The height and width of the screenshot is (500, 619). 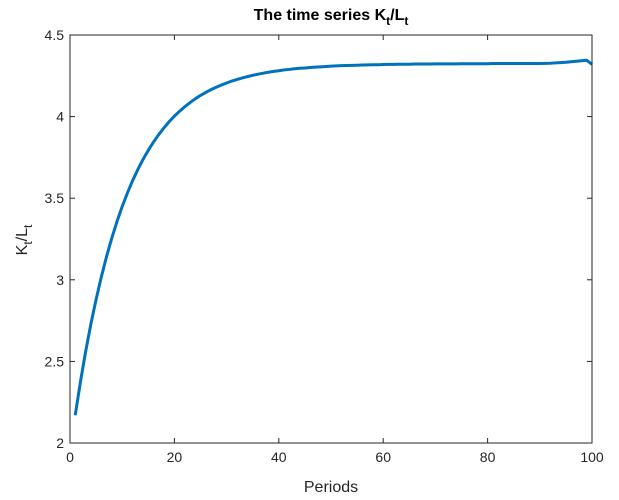 I want to click on x-axis-label: Periods, so click(x=331, y=487).